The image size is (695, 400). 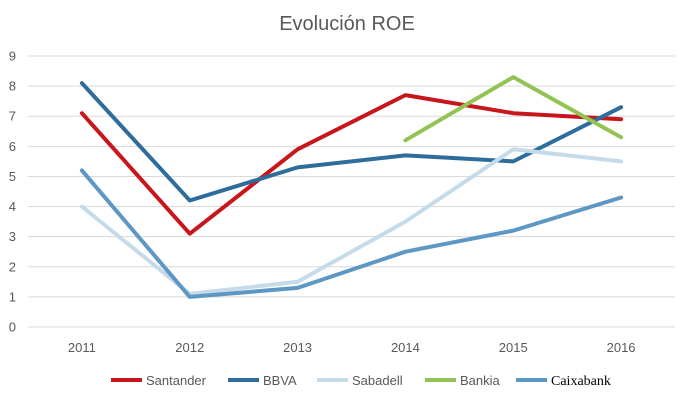 I want to click on legend-item-caixabank: Caixabank, so click(x=563, y=381).